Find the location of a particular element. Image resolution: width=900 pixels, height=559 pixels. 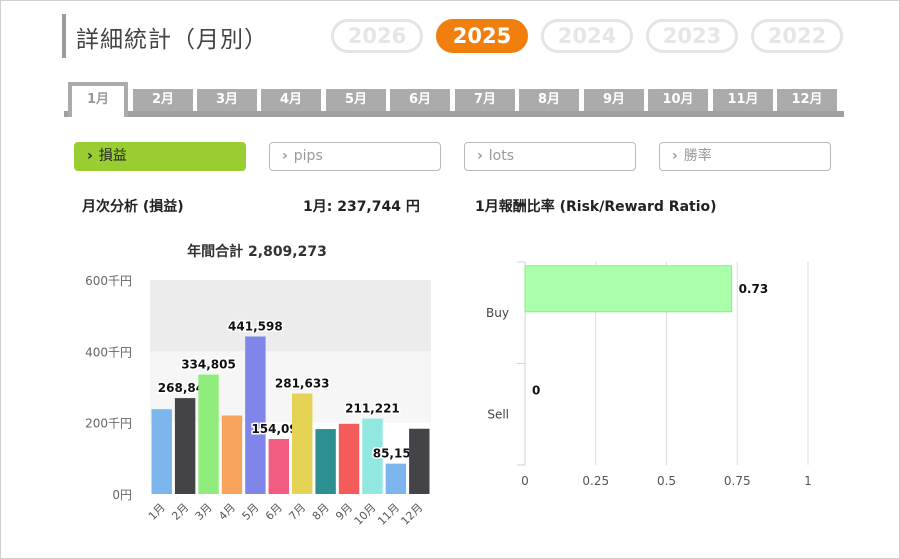

metric-label: lots is located at coordinates (501, 156).